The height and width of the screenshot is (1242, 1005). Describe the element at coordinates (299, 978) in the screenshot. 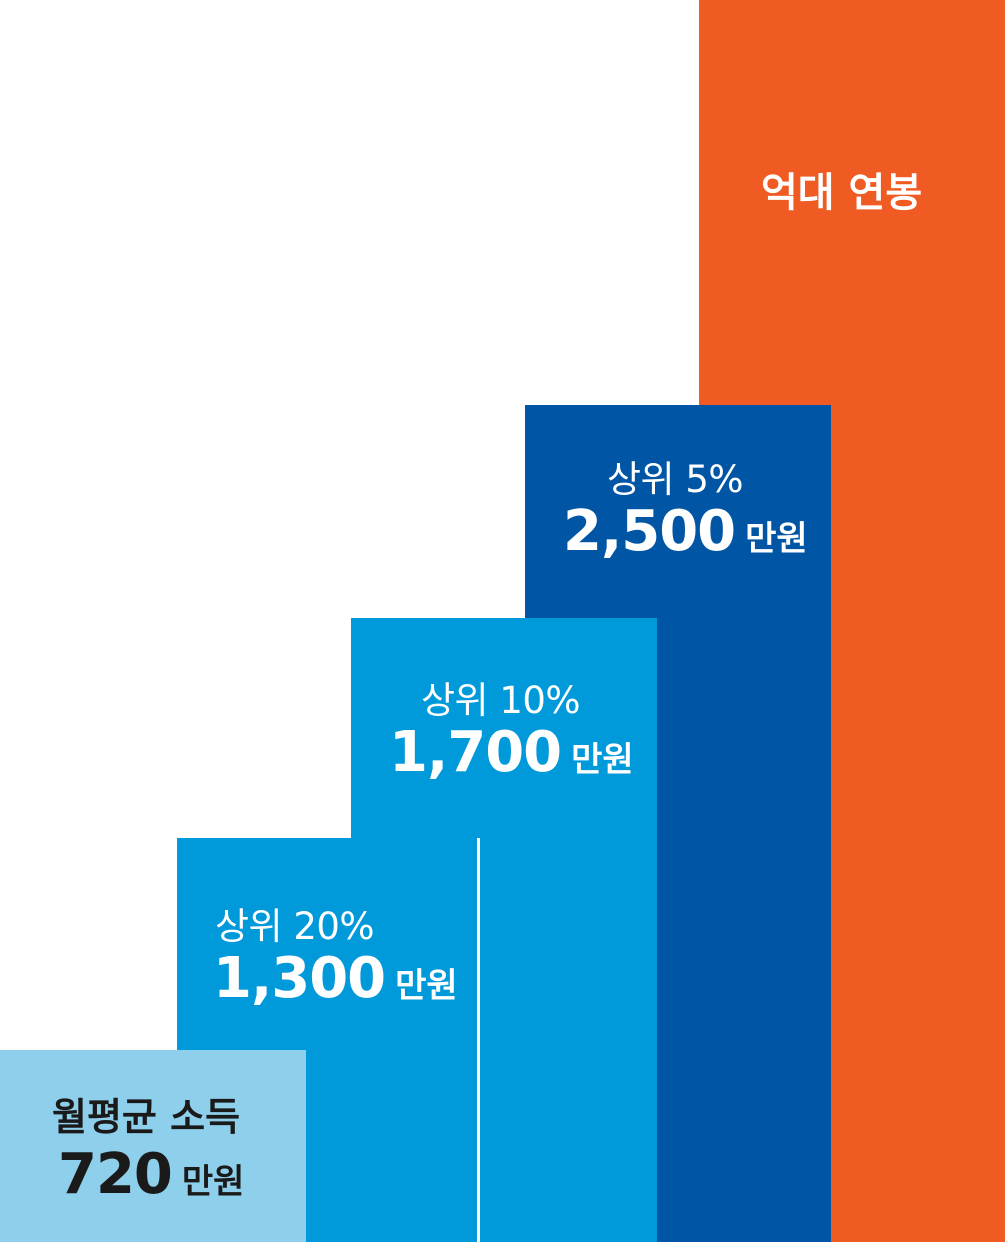

I see `bar-value-top-20-percent: 1,300` at that location.